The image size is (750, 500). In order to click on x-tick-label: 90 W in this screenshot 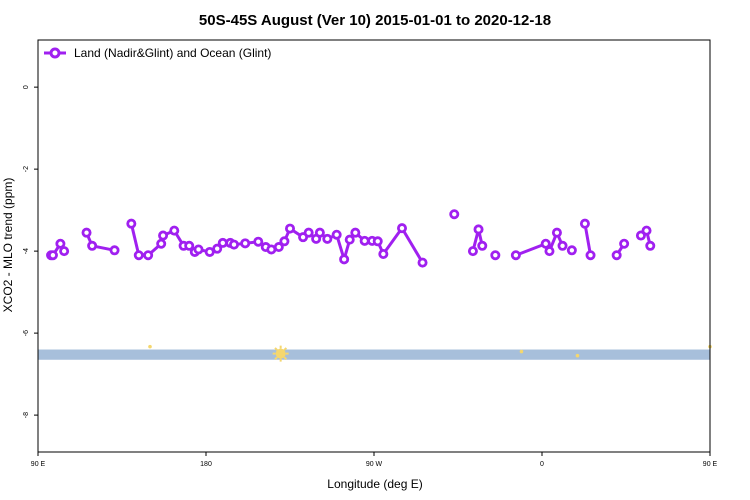, I will do `click(374, 464)`.